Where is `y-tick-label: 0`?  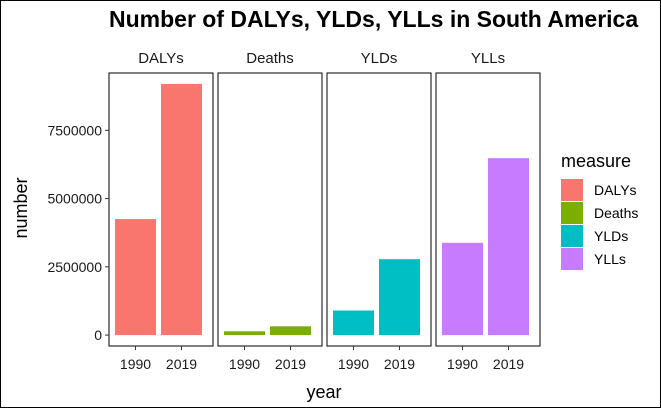 y-tick-label: 0 is located at coordinates (98, 335).